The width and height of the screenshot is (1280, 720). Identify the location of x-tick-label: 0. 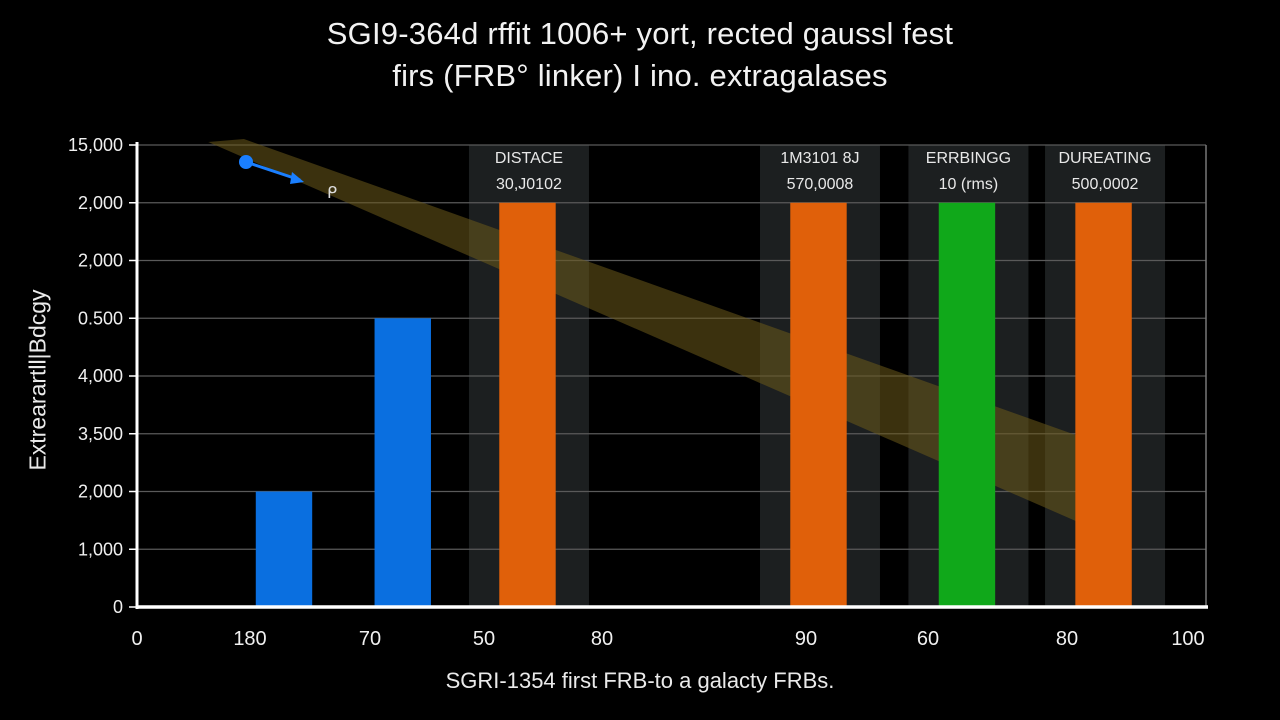
(136, 639).